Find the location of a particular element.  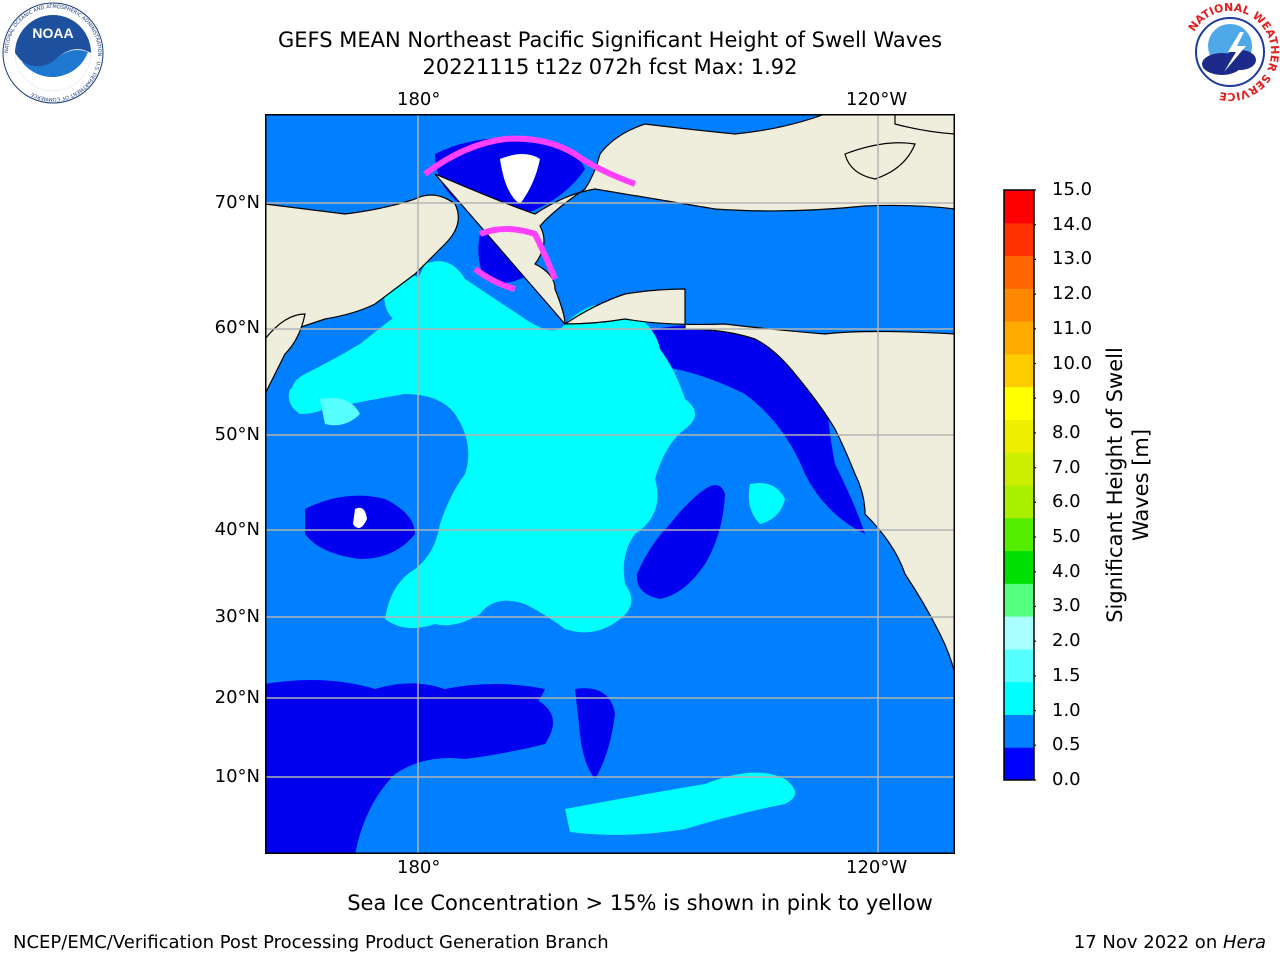

colorbar-tick-label: 0.0 is located at coordinates (1066, 779).